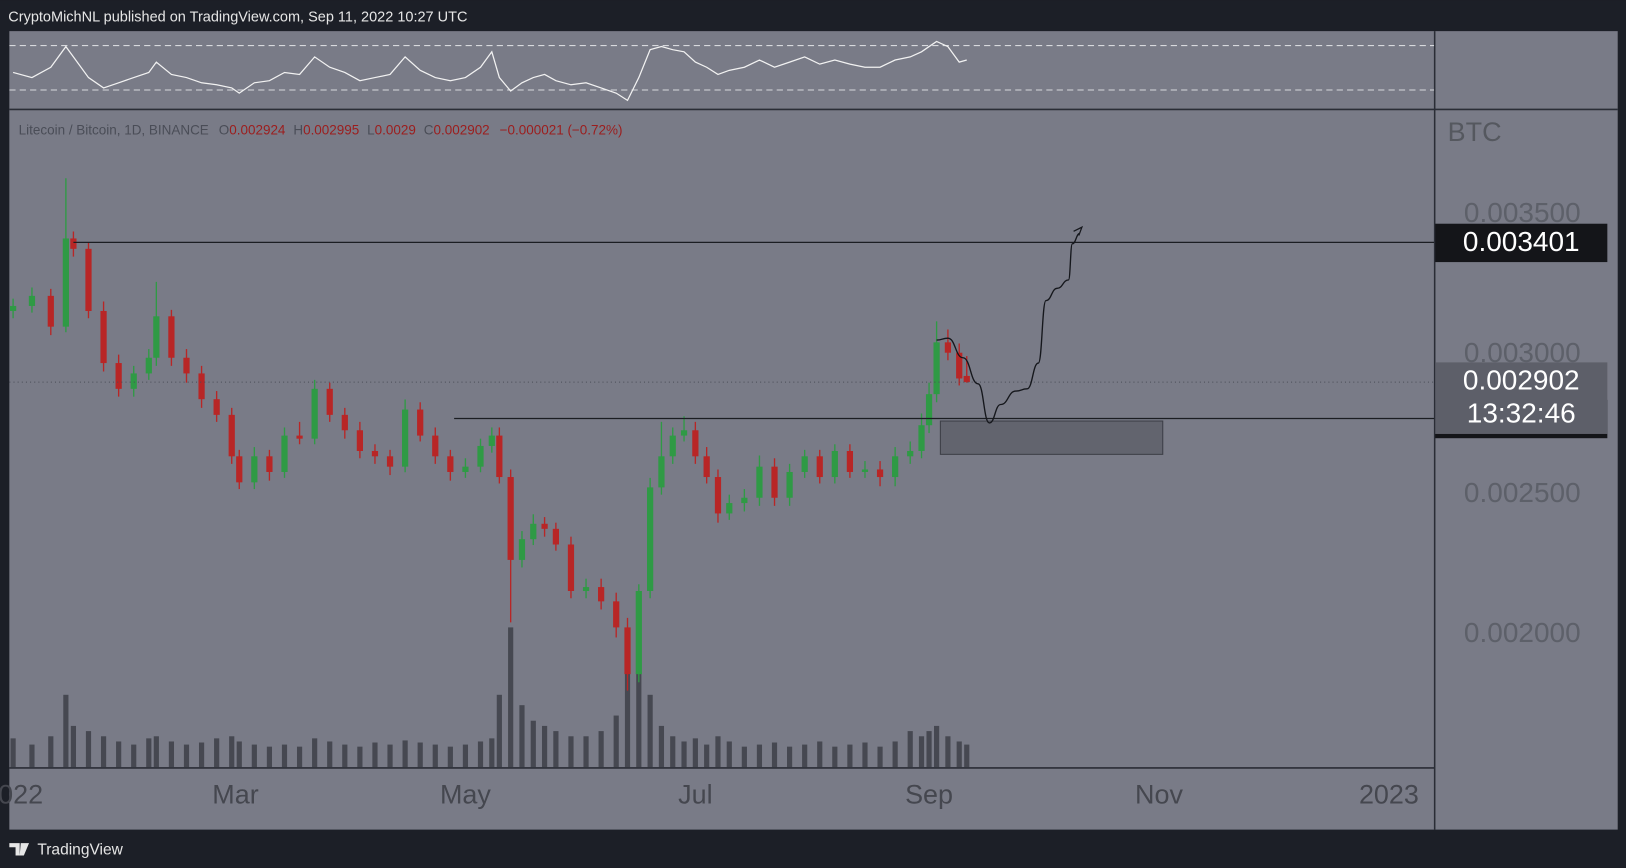  What do you see at coordinates (1475, 132) in the screenshot?
I see `currency-label: BTC` at bounding box center [1475, 132].